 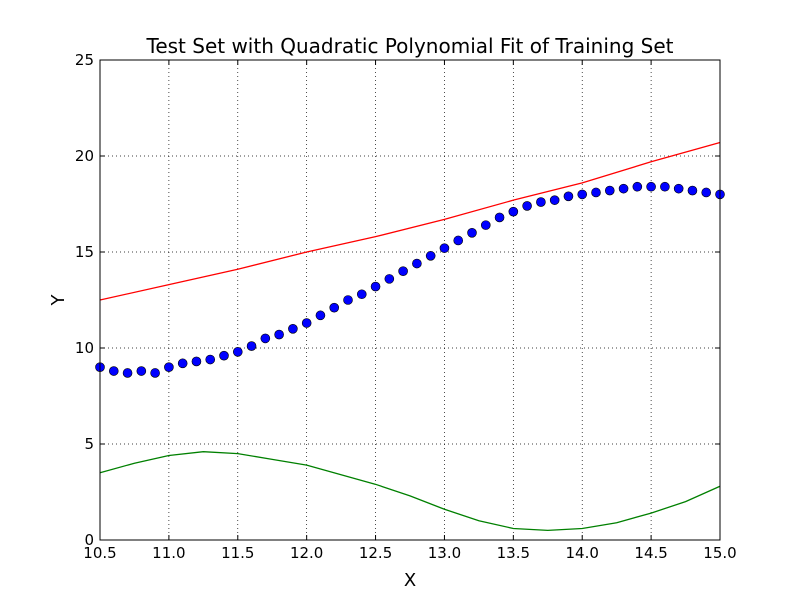 I want to click on x-tick-label: 13.5, so click(x=513, y=553).